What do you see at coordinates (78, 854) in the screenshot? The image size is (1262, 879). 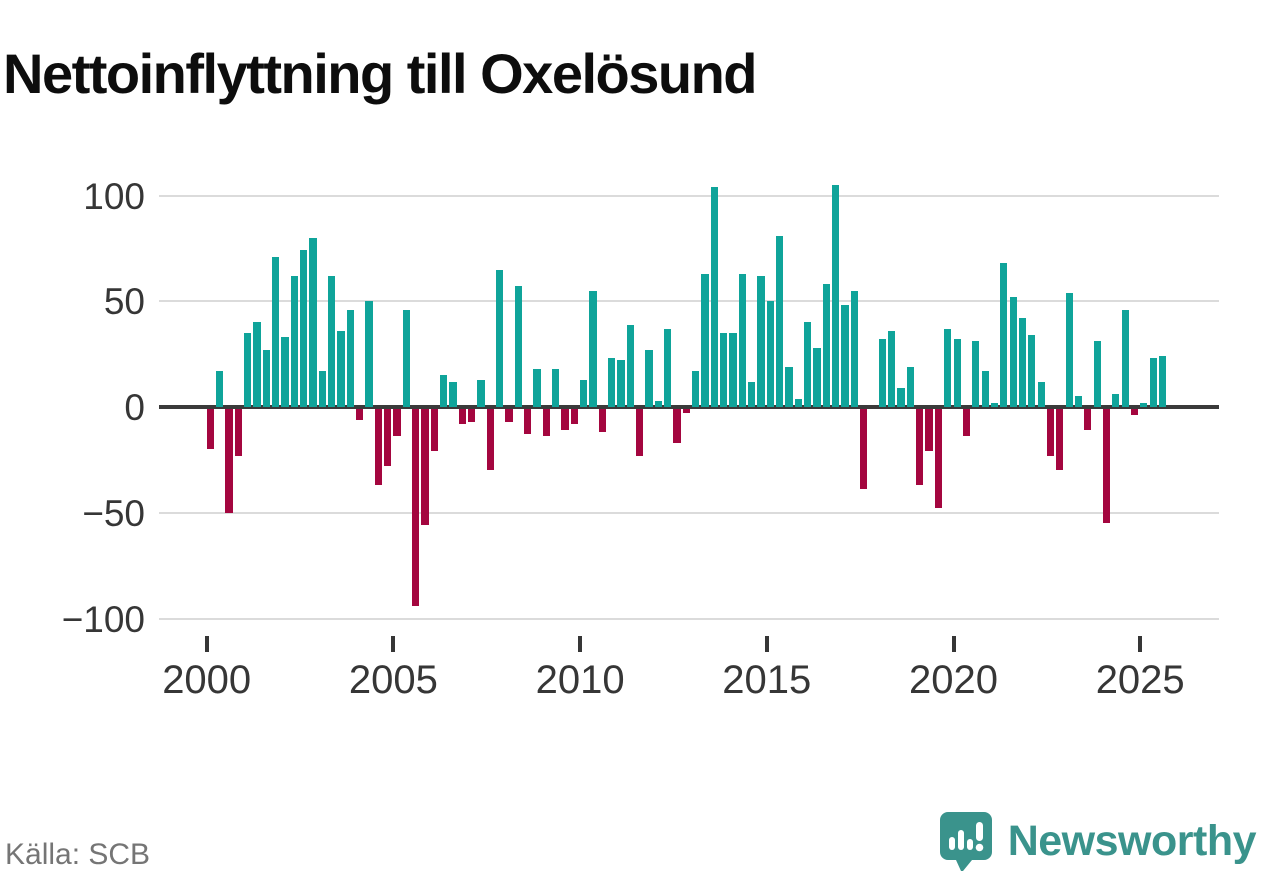 I see `source-note: Källa: SCB` at bounding box center [78, 854].